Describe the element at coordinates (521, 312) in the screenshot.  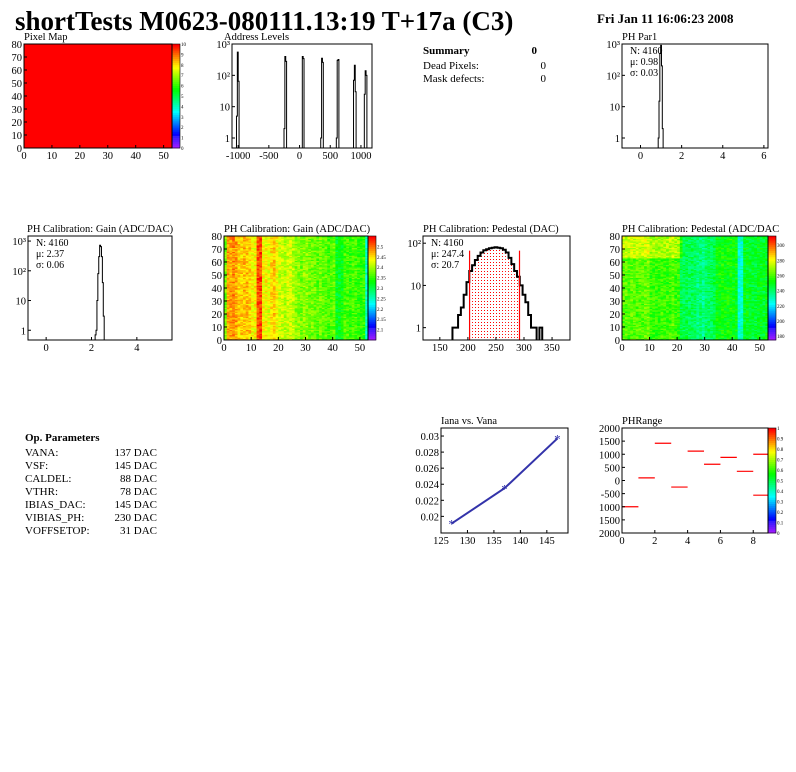
I see `histogram-bin` at that location.